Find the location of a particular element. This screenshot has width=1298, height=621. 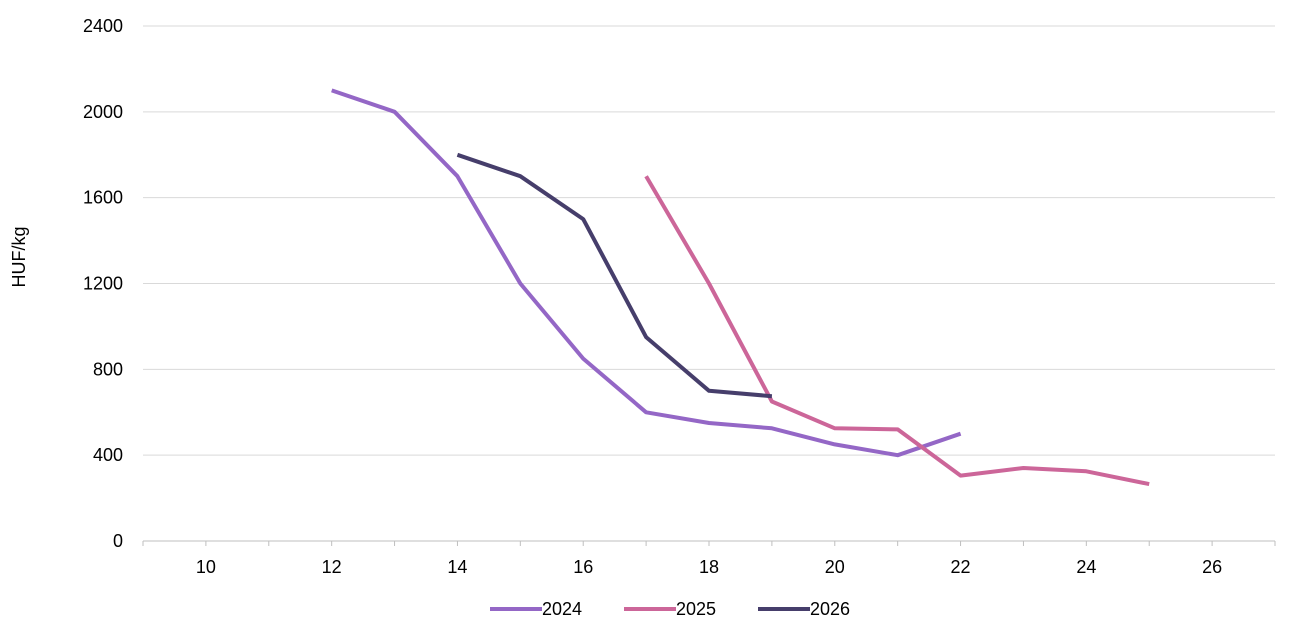

y-tick-label: 800 is located at coordinates (108, 369).